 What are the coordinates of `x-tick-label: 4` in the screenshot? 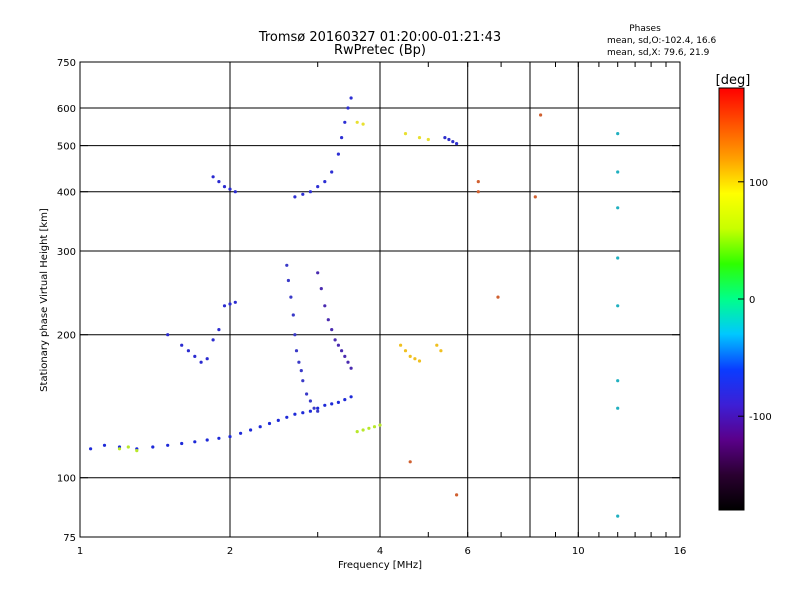 It's located at (380, 551).